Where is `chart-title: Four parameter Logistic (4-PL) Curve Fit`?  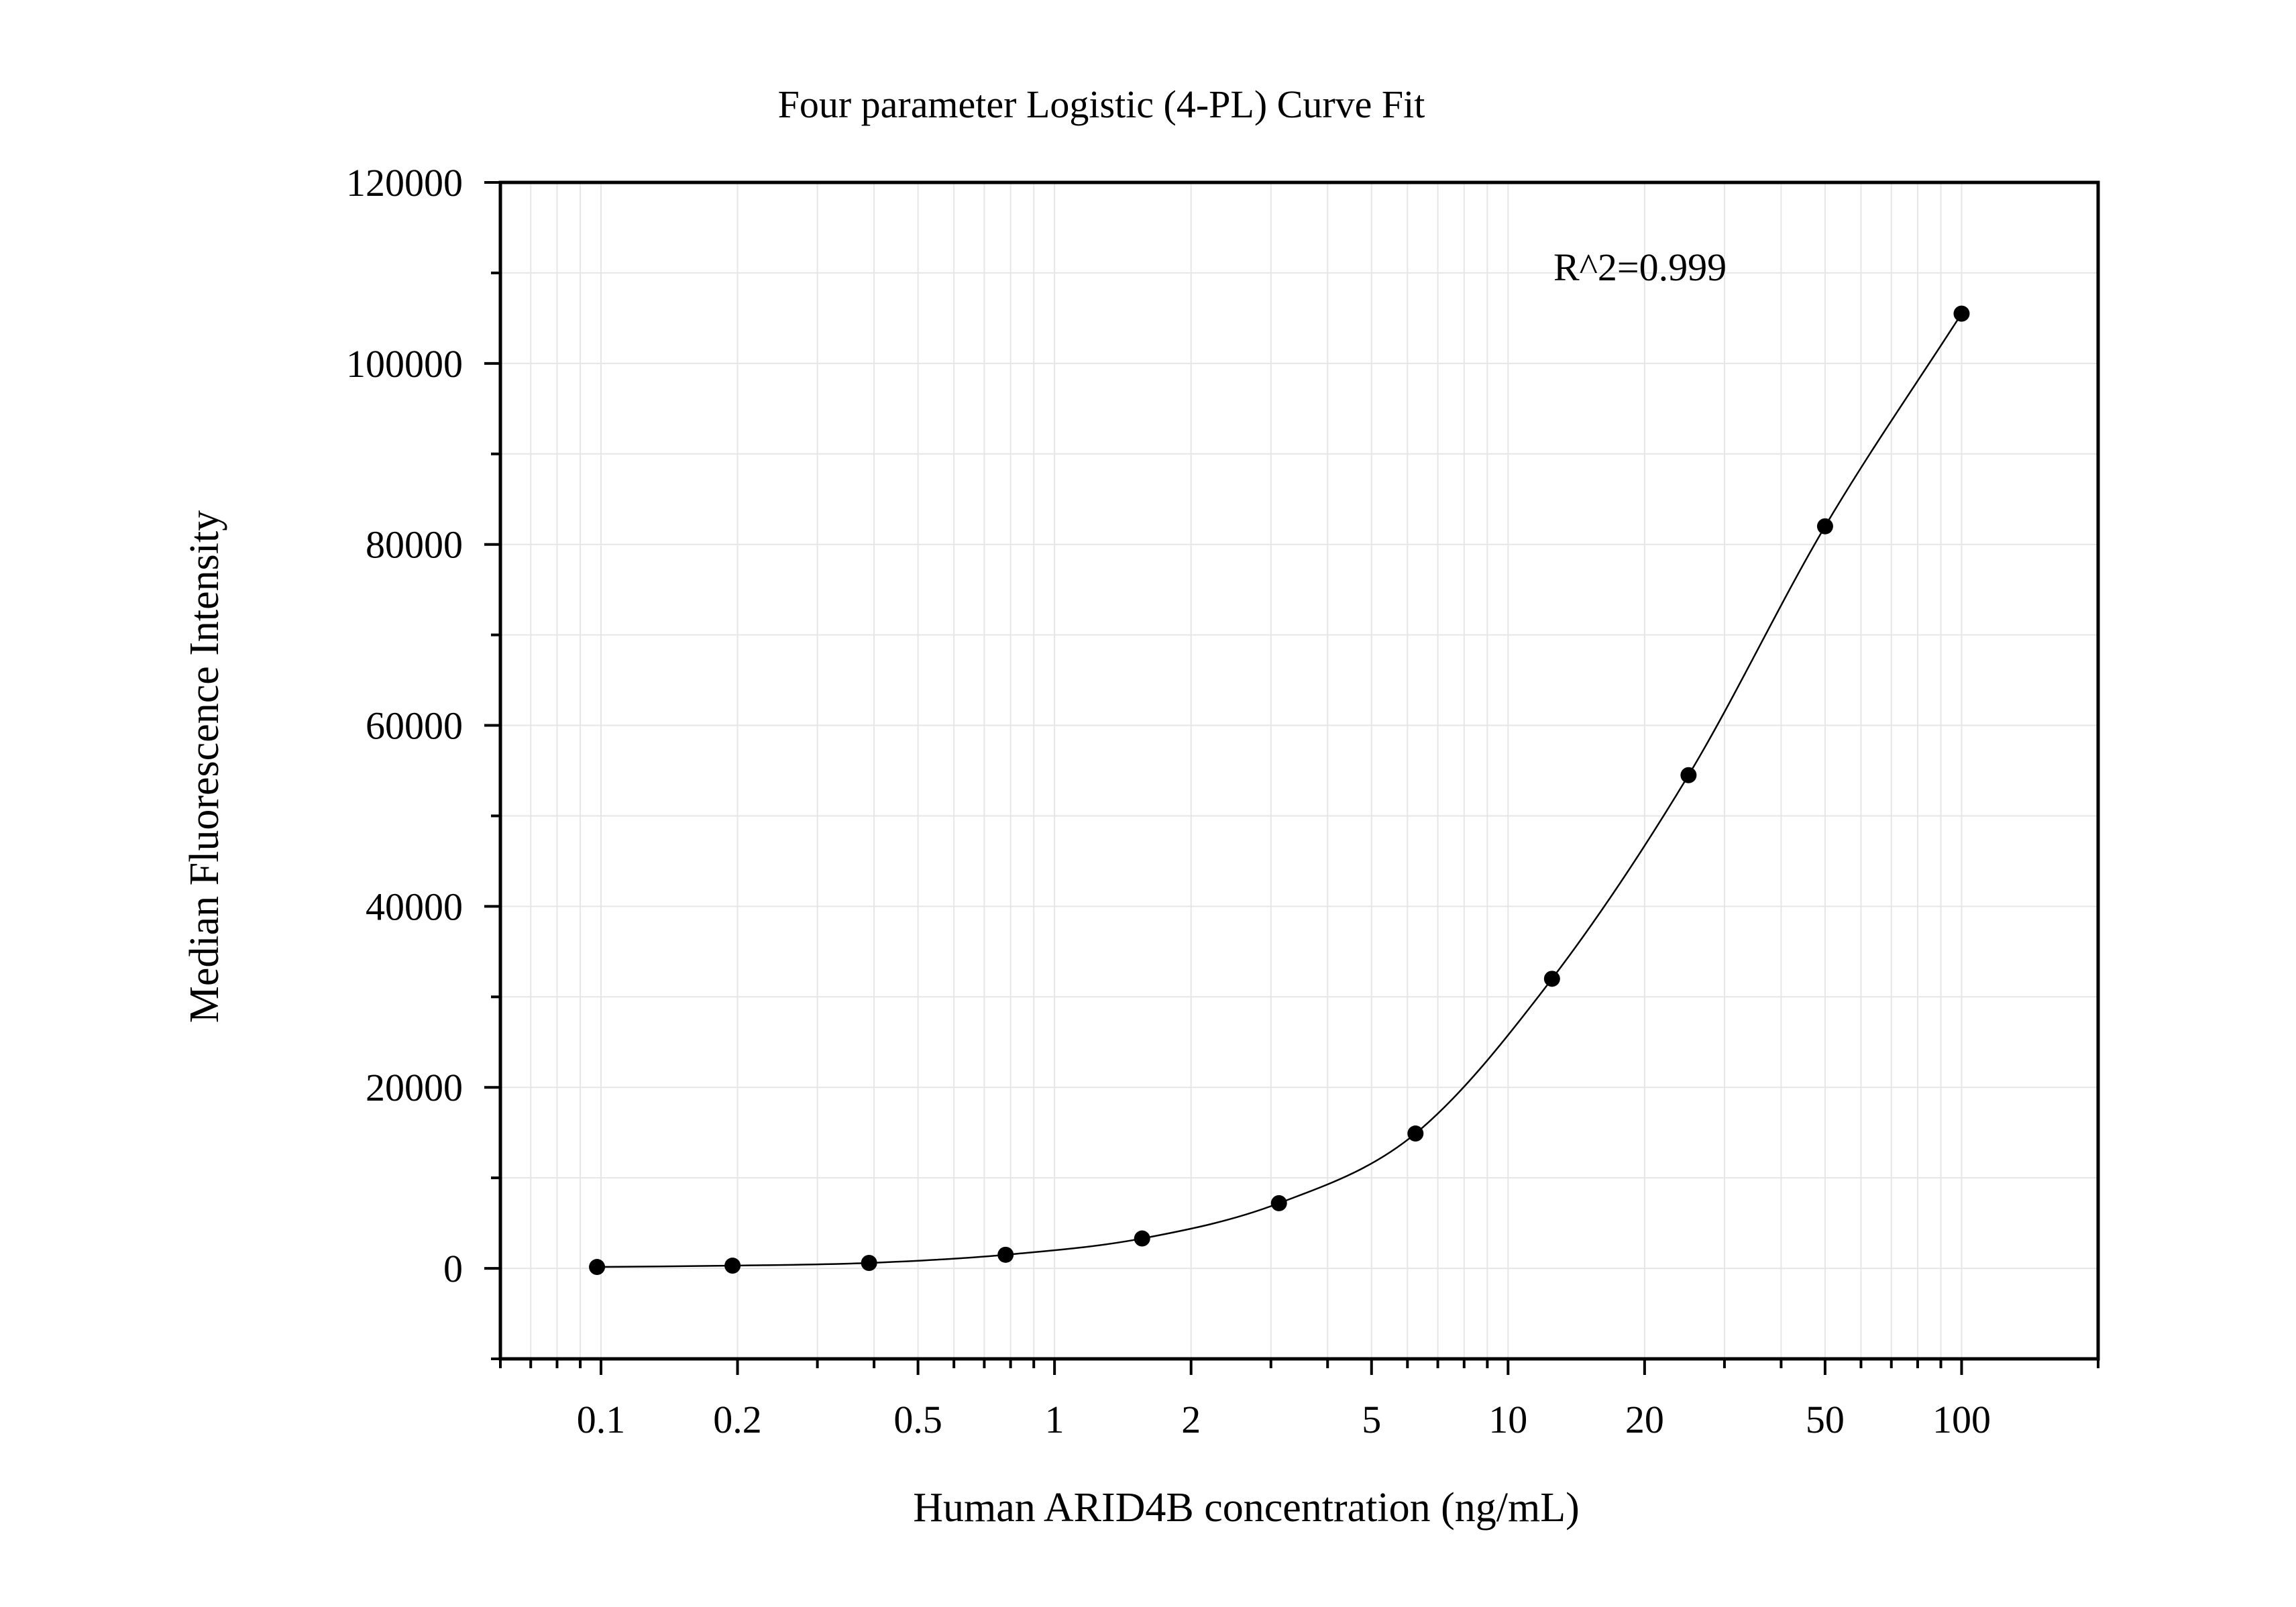
chart-title: Four parameter Logistic (4-PL) Curve Fit is located at coordinates (1101, 104).